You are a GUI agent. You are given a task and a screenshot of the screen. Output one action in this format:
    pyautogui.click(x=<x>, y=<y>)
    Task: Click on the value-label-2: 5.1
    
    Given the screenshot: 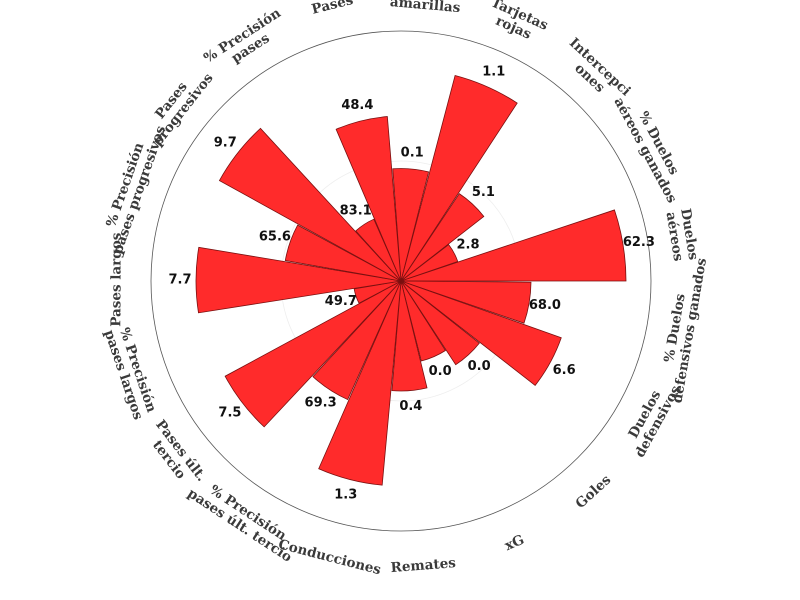 What is the action you would take?
    pyautogui.click(x=483, y=192)
    